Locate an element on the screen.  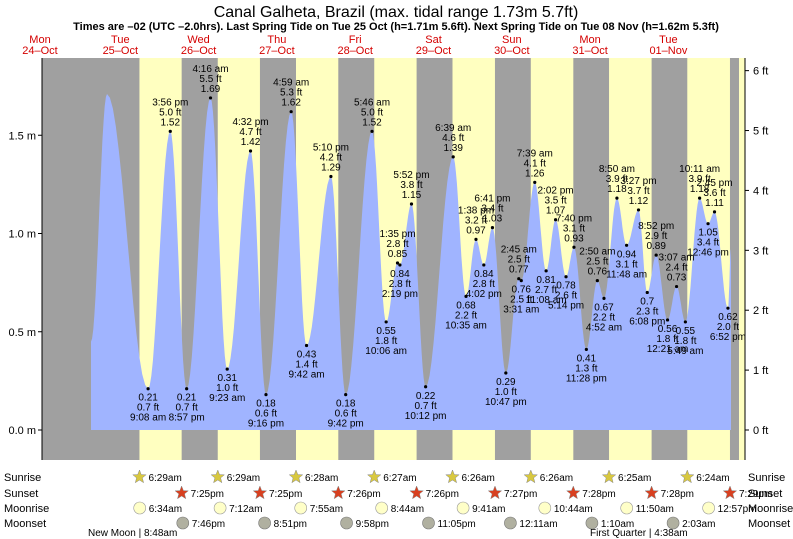
tide-label: 3.1 ft is located at coordinates (626, 264).